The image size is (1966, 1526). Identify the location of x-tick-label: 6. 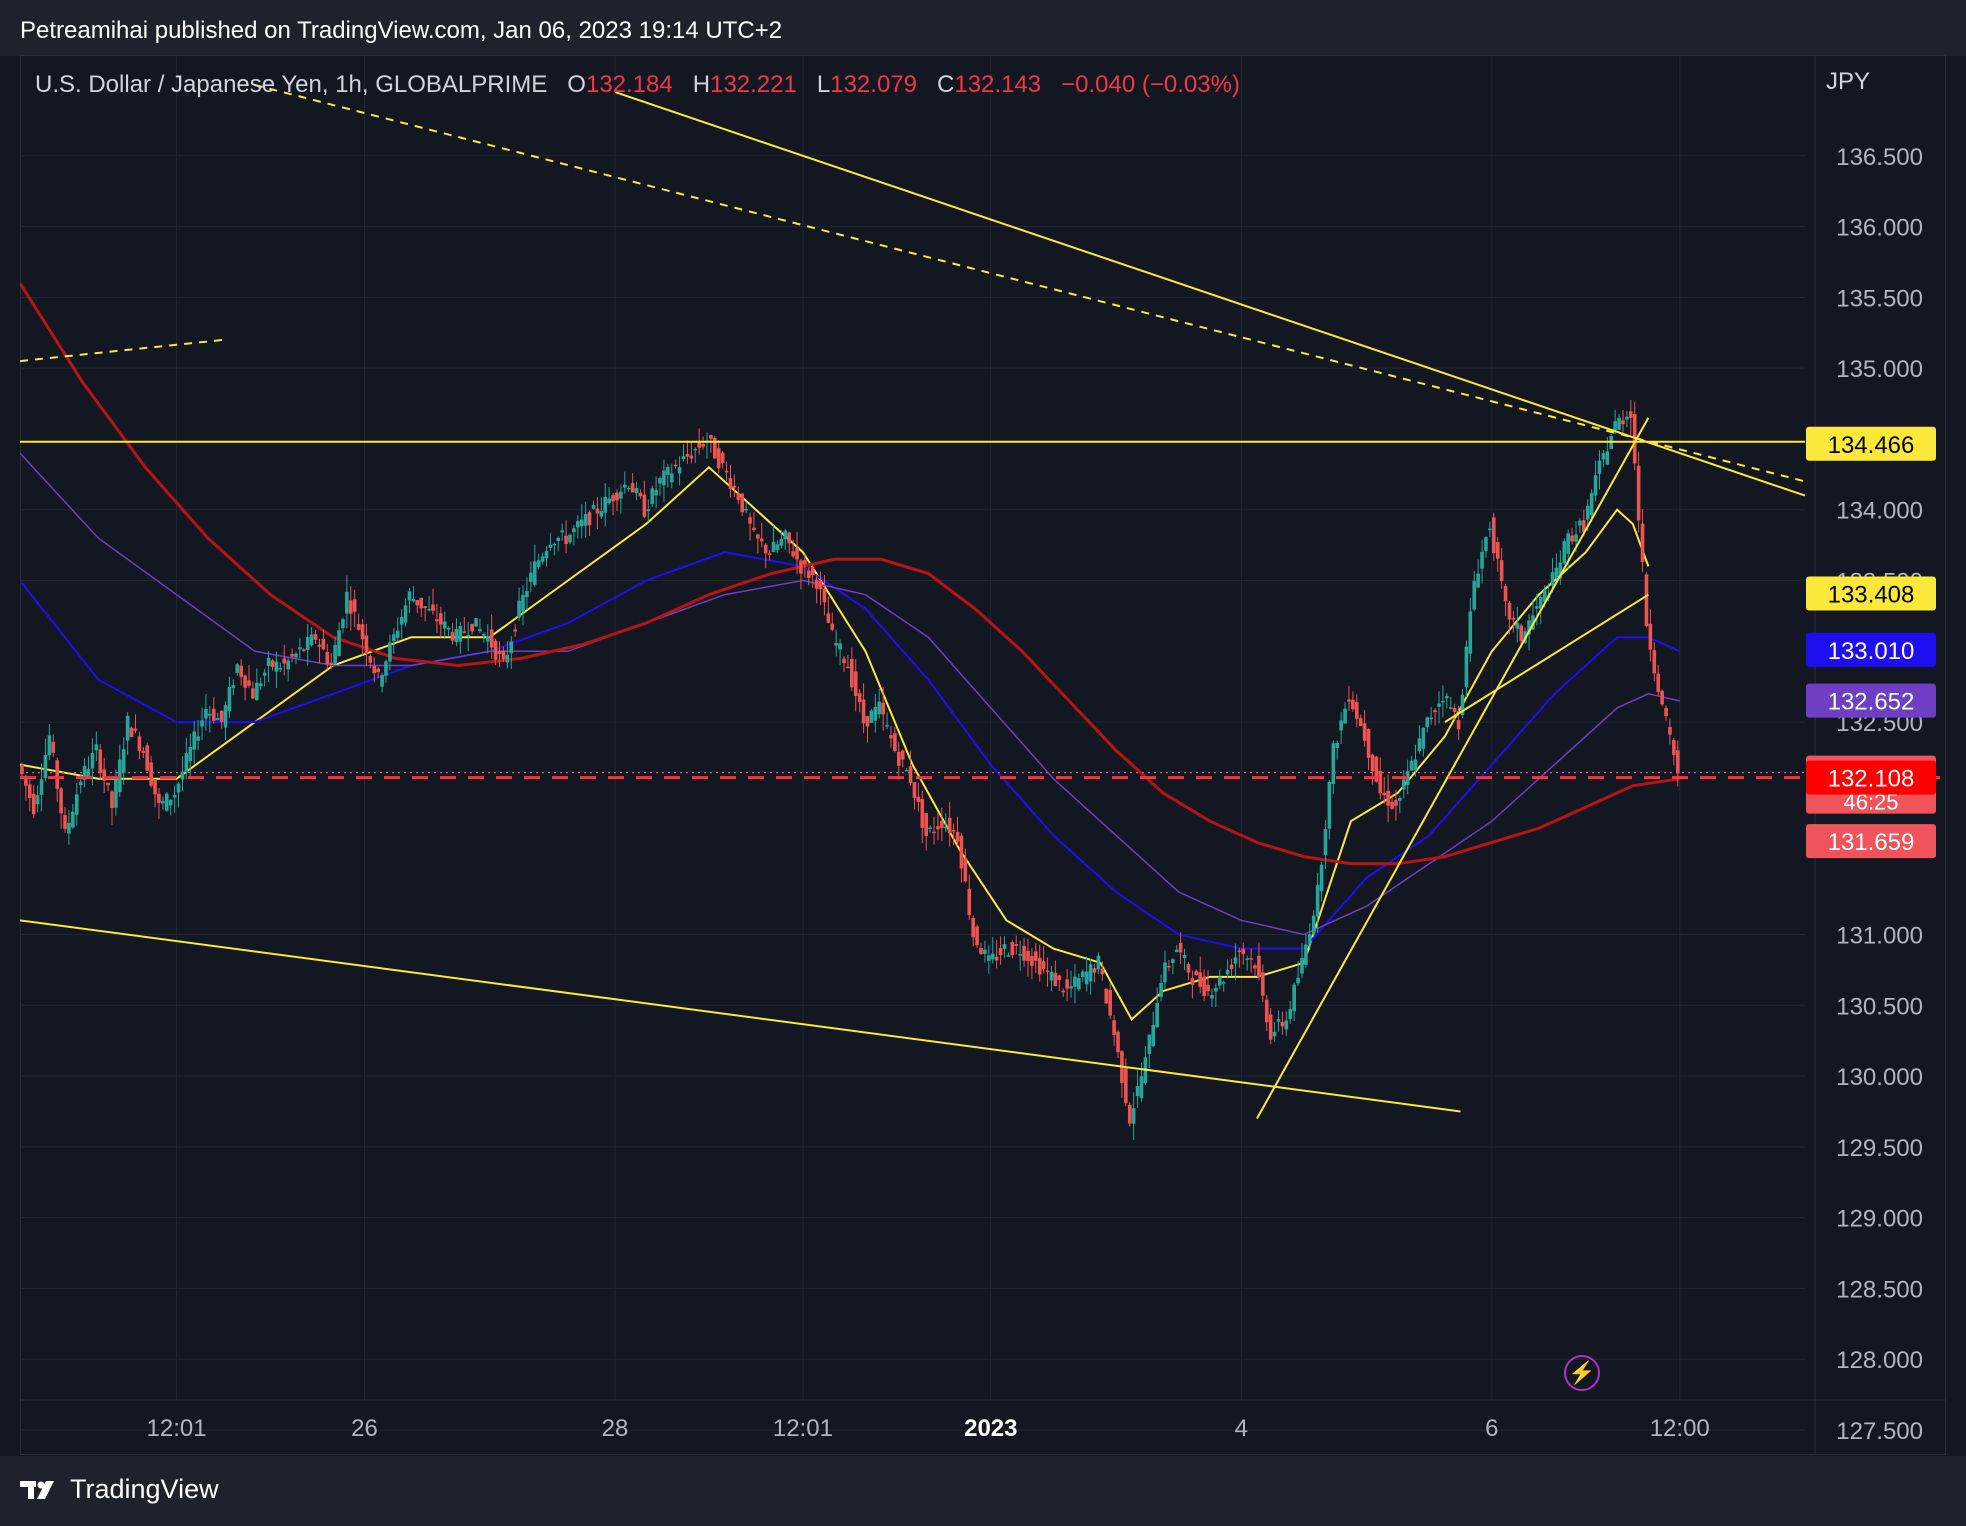
(1491, 1428).